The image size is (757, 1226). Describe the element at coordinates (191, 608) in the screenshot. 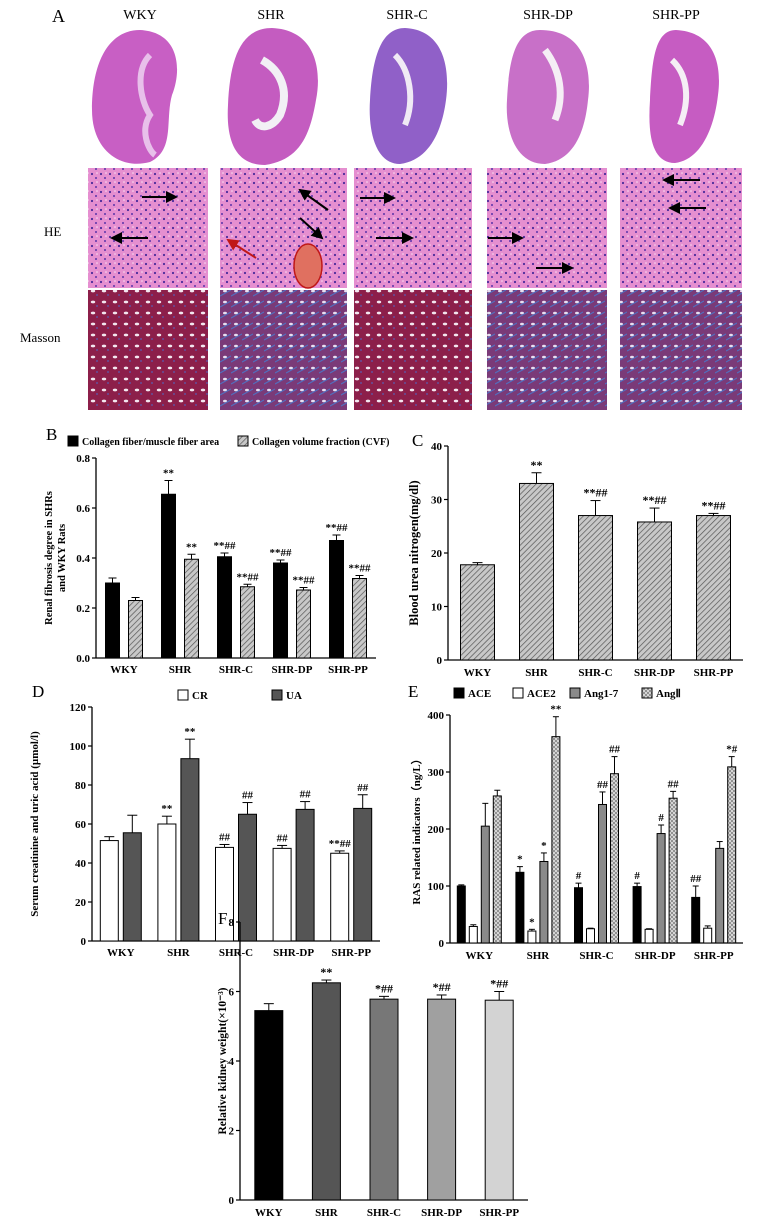

I see `bar-b-shr` at that location.